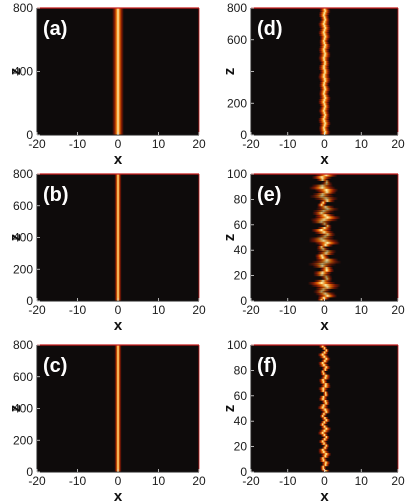  I want to click on panel-label: (a), so click(55, 29).